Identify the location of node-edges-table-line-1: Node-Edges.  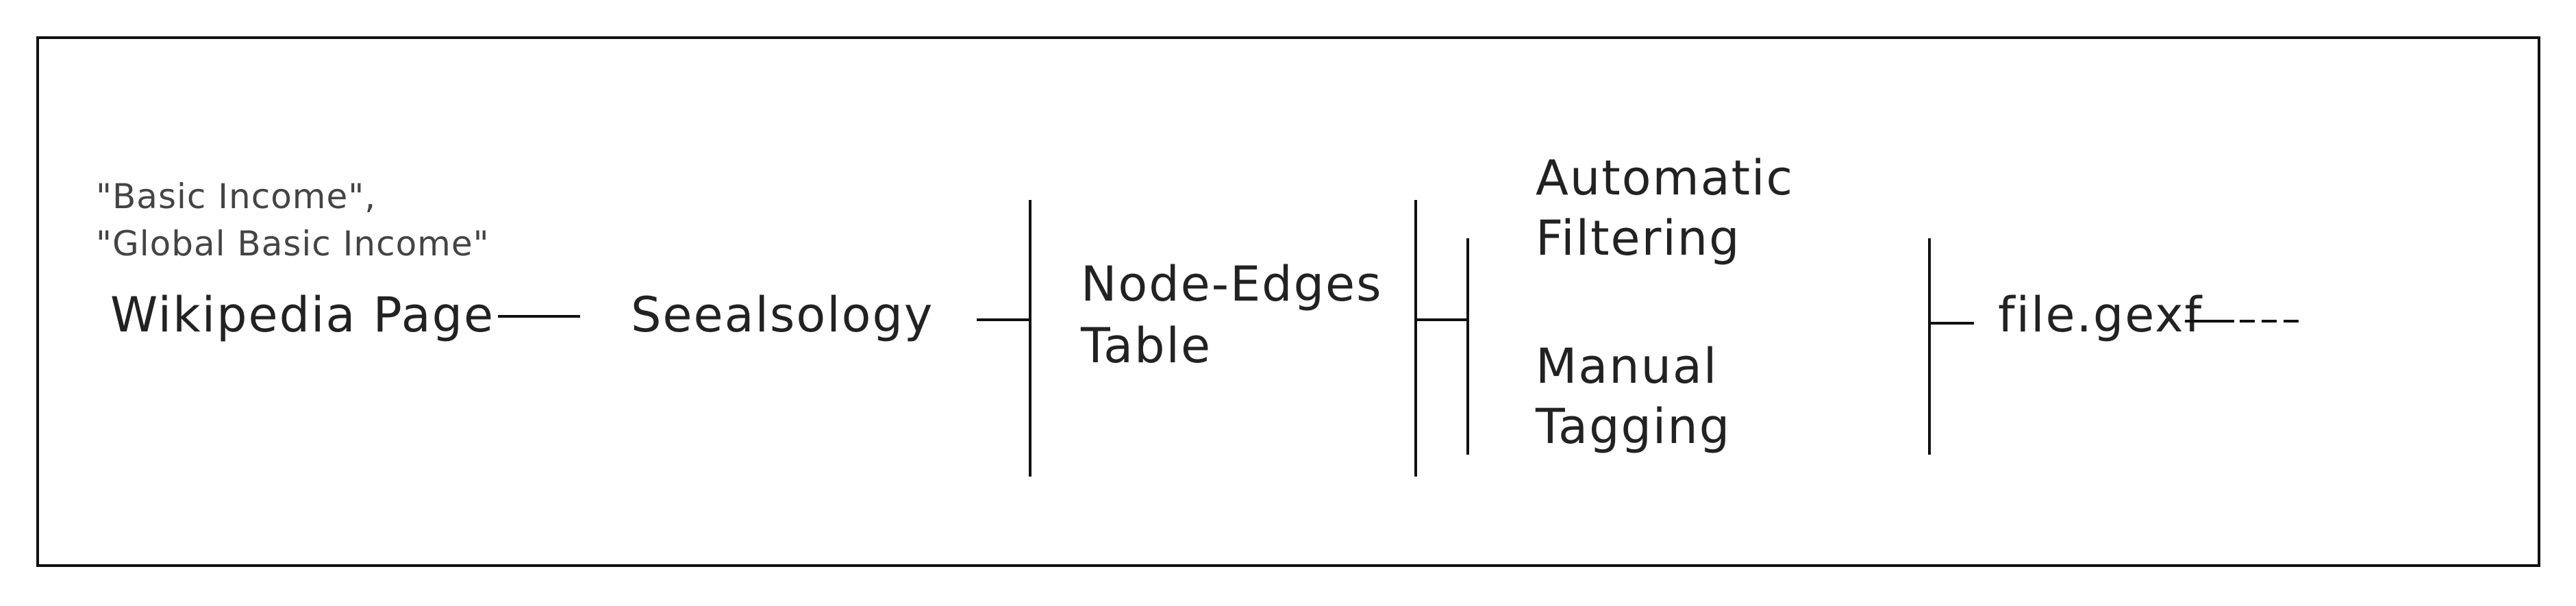
(1232, 284).